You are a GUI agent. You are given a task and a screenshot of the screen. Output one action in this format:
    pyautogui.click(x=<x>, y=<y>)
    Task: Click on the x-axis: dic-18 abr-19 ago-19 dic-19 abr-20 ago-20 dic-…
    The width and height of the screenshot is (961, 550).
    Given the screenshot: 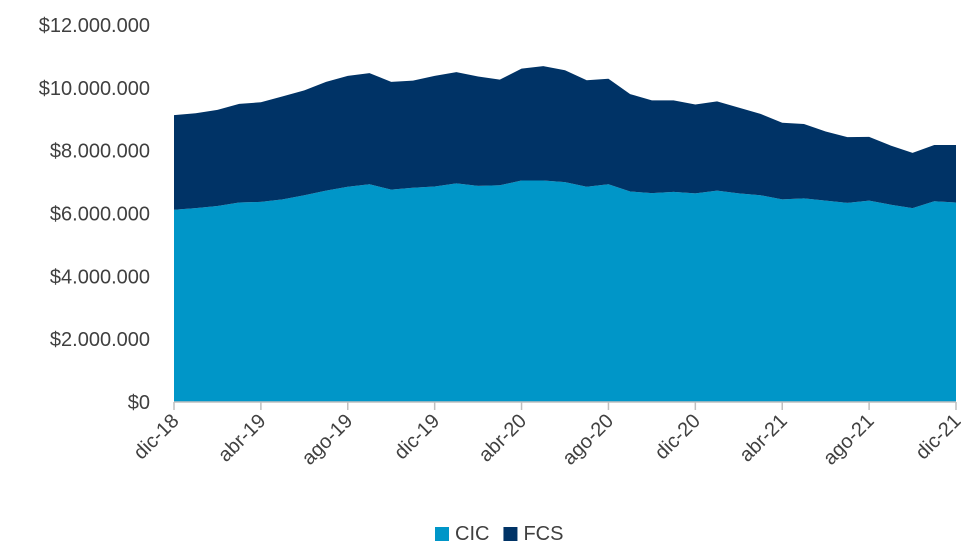 What is the action you would take?
    pyautogui.click(x=545, y=435)
    